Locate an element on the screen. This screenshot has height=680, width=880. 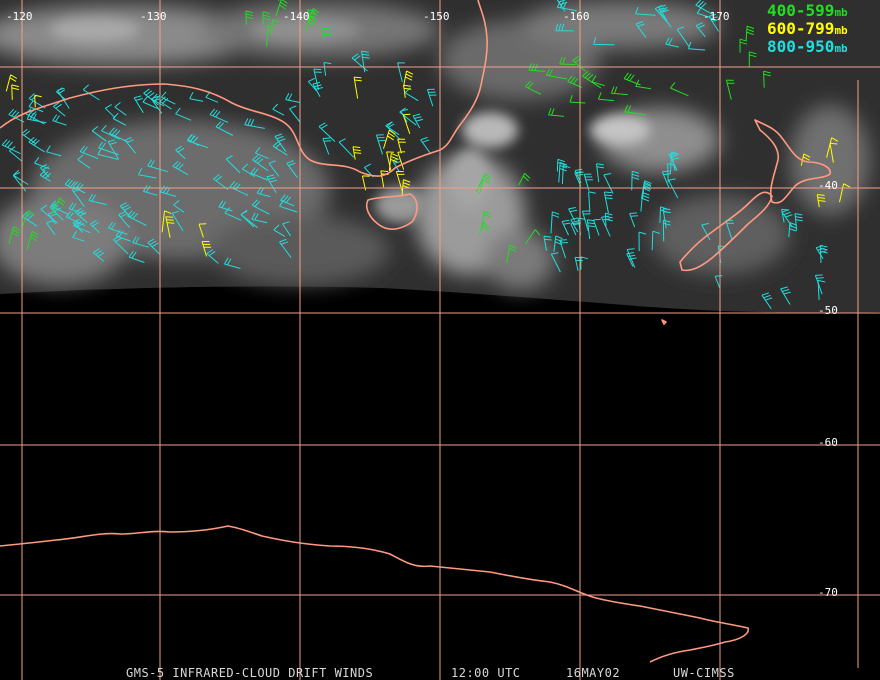
lat-label-40: -40 is located at coordinates (828, 185).